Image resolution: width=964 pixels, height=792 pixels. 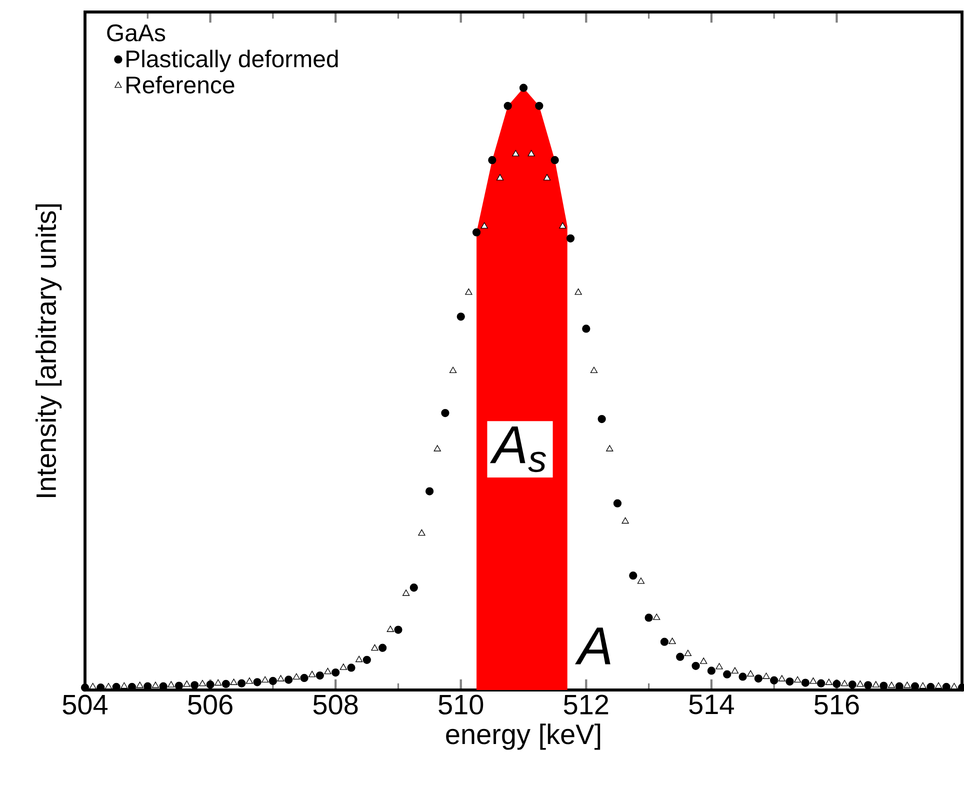 What do you see at coordinates (335, 704) in the screenshot?
I see `x-tick-label: 508` at bounding box center [335, 704].